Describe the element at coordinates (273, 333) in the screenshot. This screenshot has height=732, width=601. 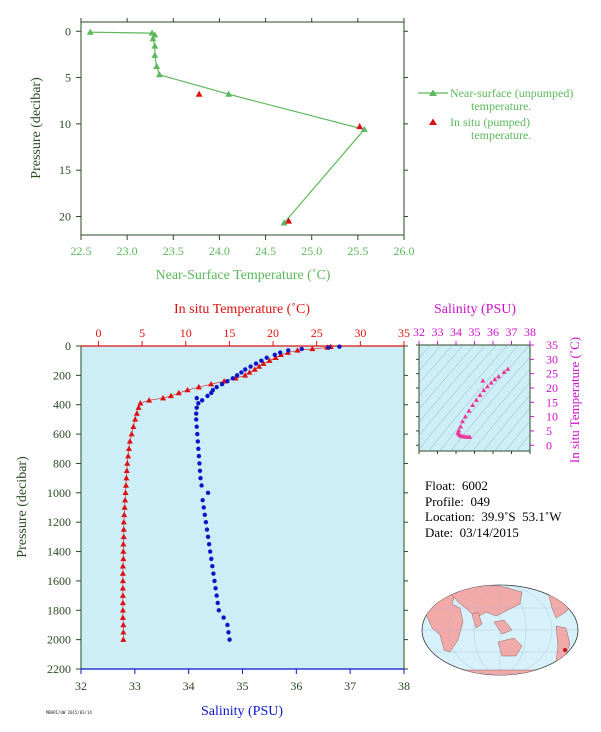
I see `temperature-tick-label: 20` at that location.